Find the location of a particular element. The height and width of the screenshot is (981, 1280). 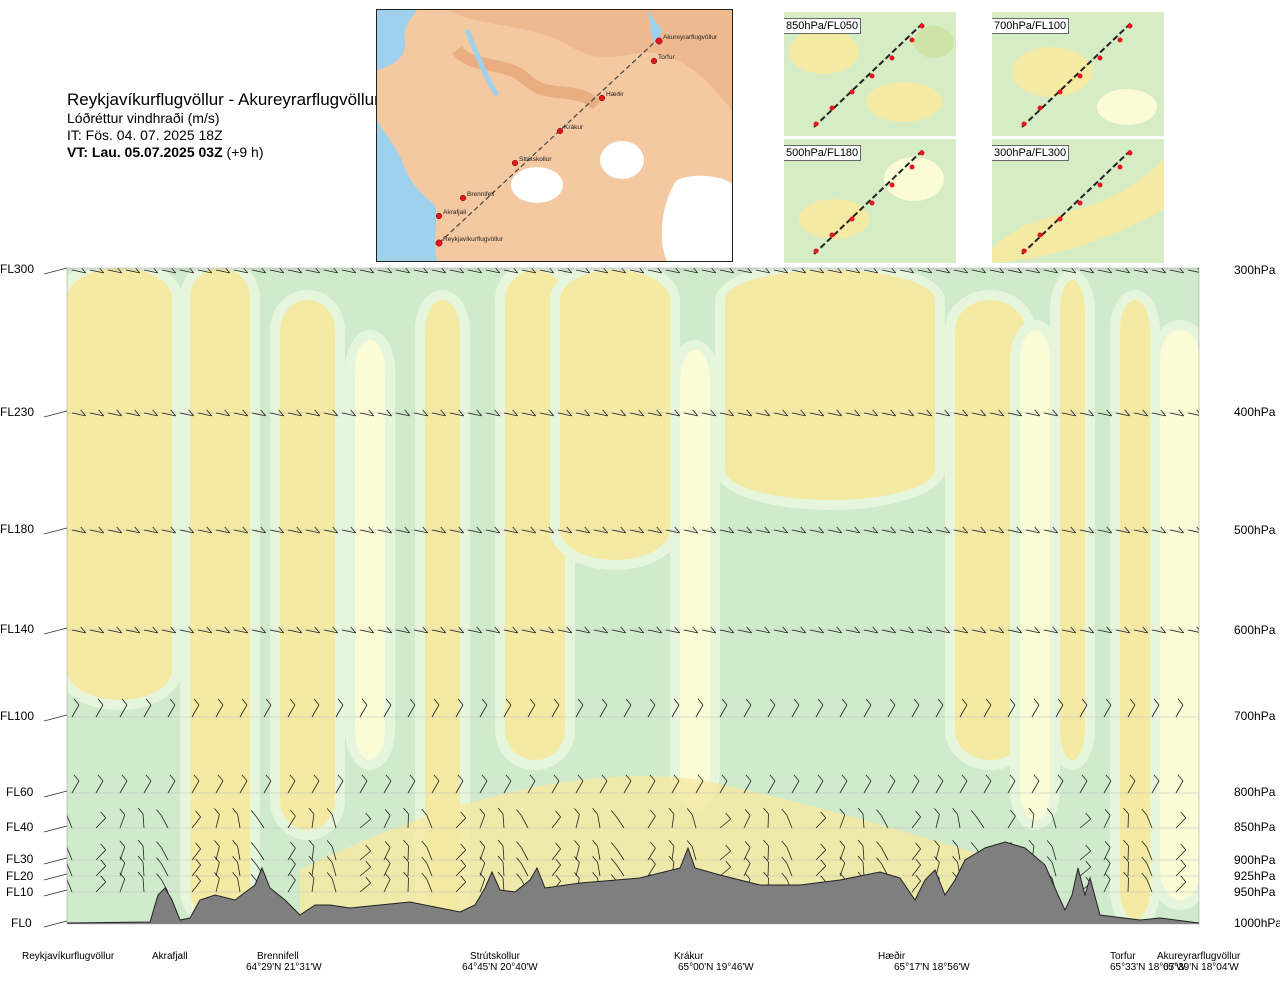

waypoint-label: Strútskollur 64°45'N 20°40'W is located at coordinates (500, 962).